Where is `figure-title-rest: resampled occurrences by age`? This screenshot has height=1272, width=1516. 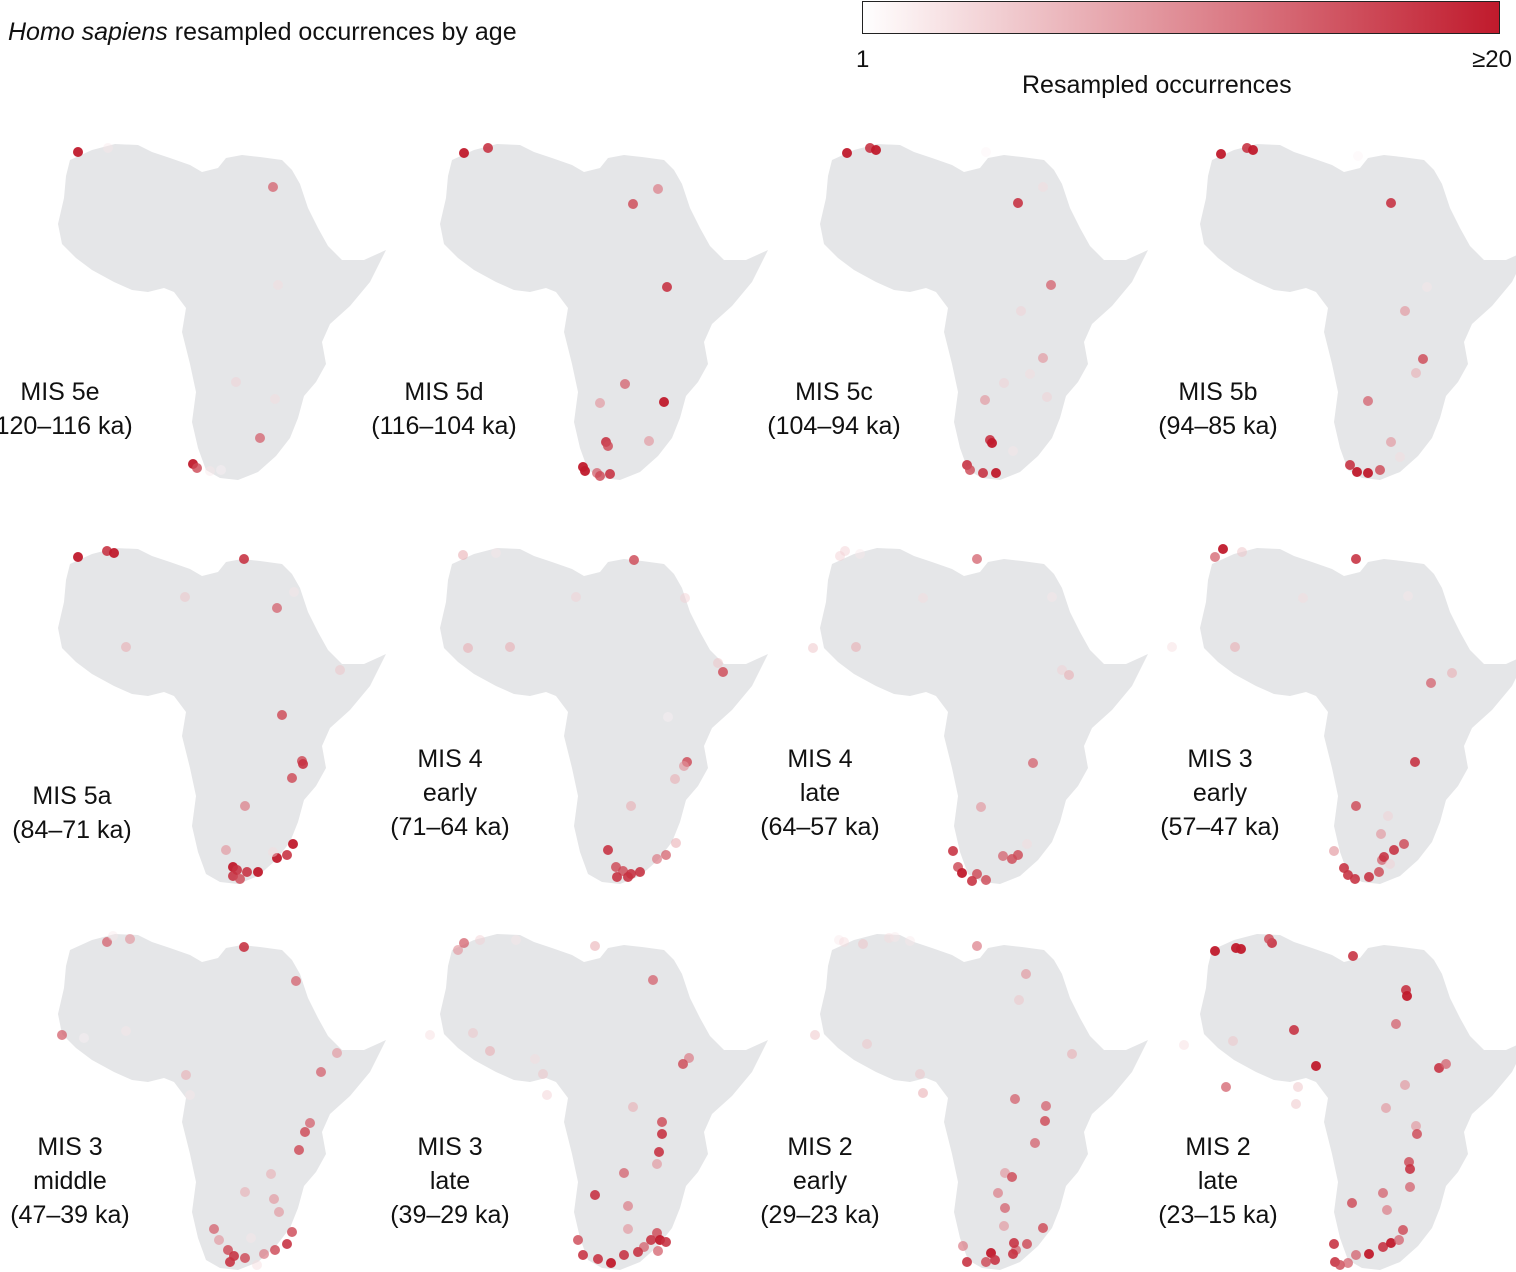 figure-title-rest: resampled occurrences by age is located at coordinates (342, 32).